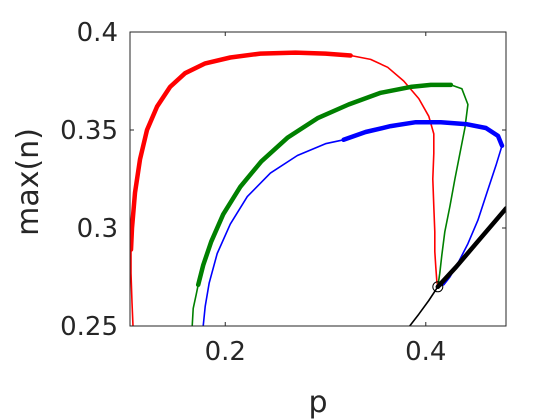  What do you see at coordinates (470, 248) in the screenshot?
I see `series-3-stable-branch` at bounding box center [470, 248].